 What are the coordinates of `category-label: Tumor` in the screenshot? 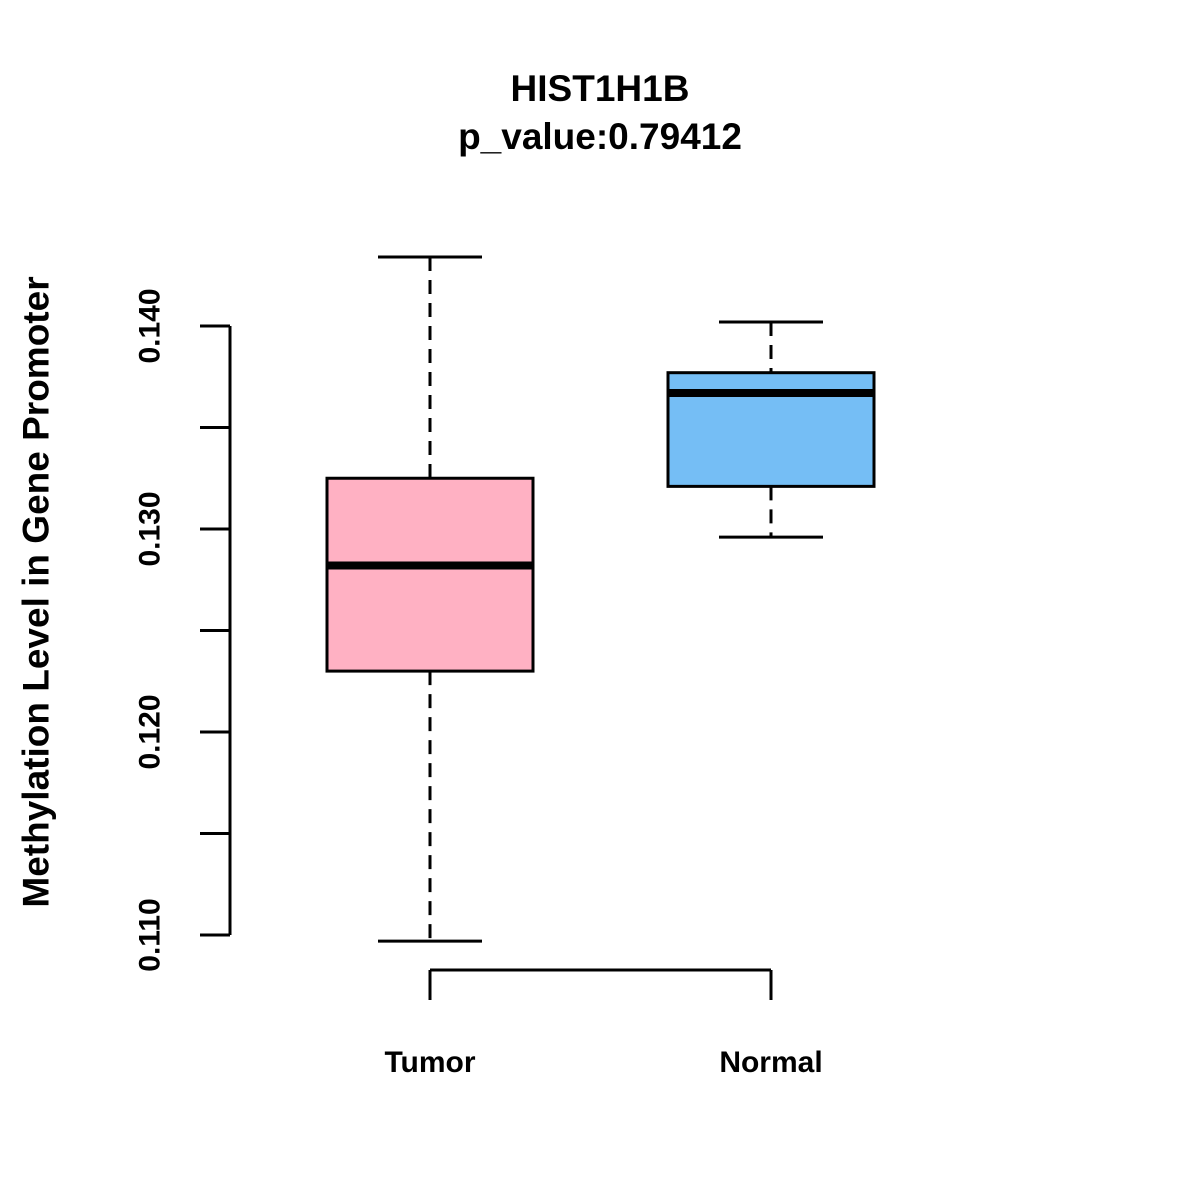 It's located at (429, 1062).